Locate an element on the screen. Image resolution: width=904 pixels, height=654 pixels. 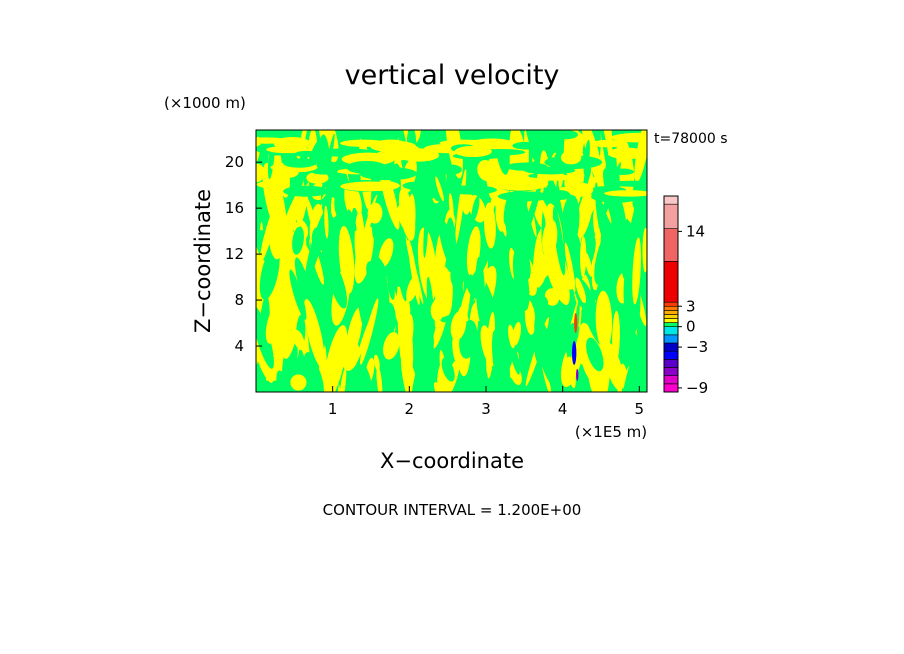
x-tick-label: 1 is located at coordinates (333, 409).